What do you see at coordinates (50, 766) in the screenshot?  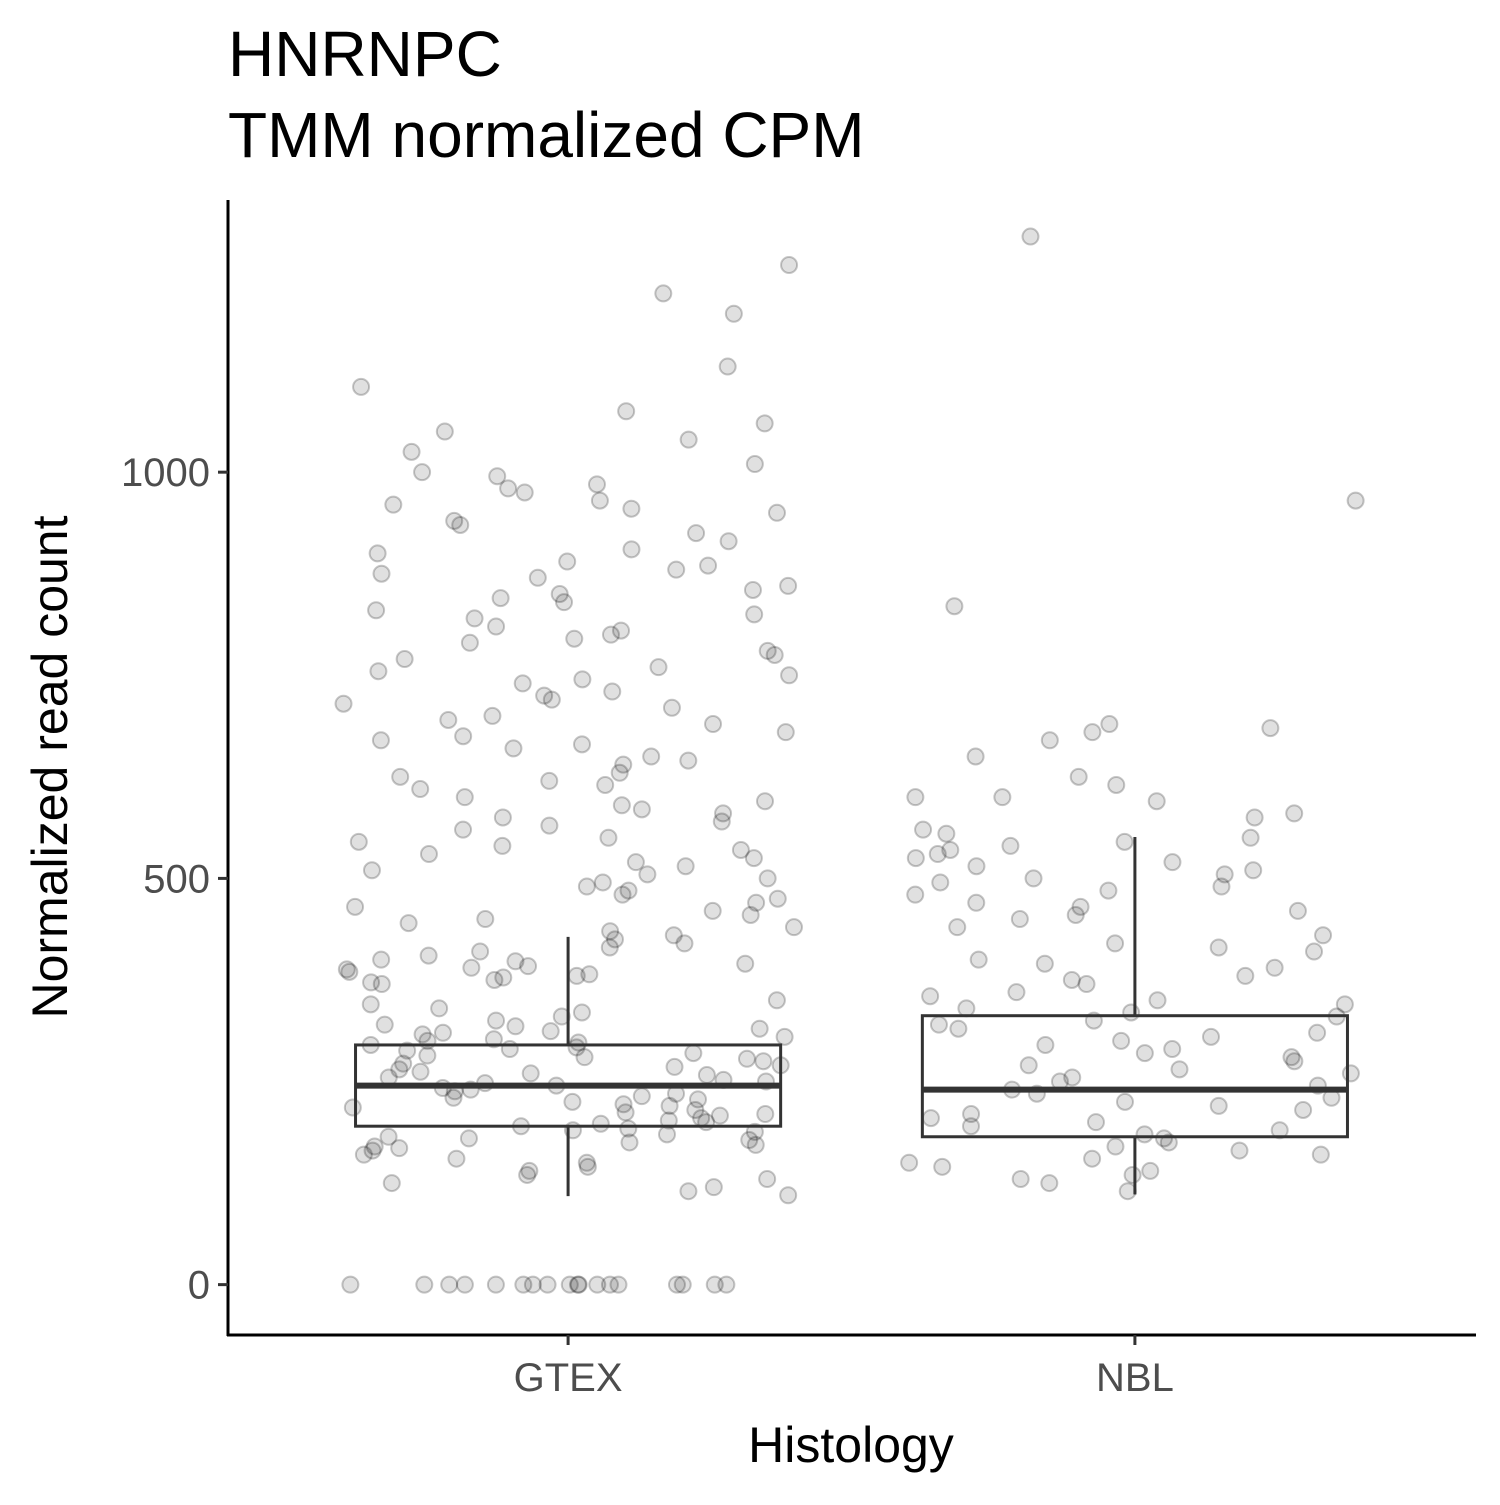 I see `y-axis-title: Normalized read count` at bounding box center [50, 766].